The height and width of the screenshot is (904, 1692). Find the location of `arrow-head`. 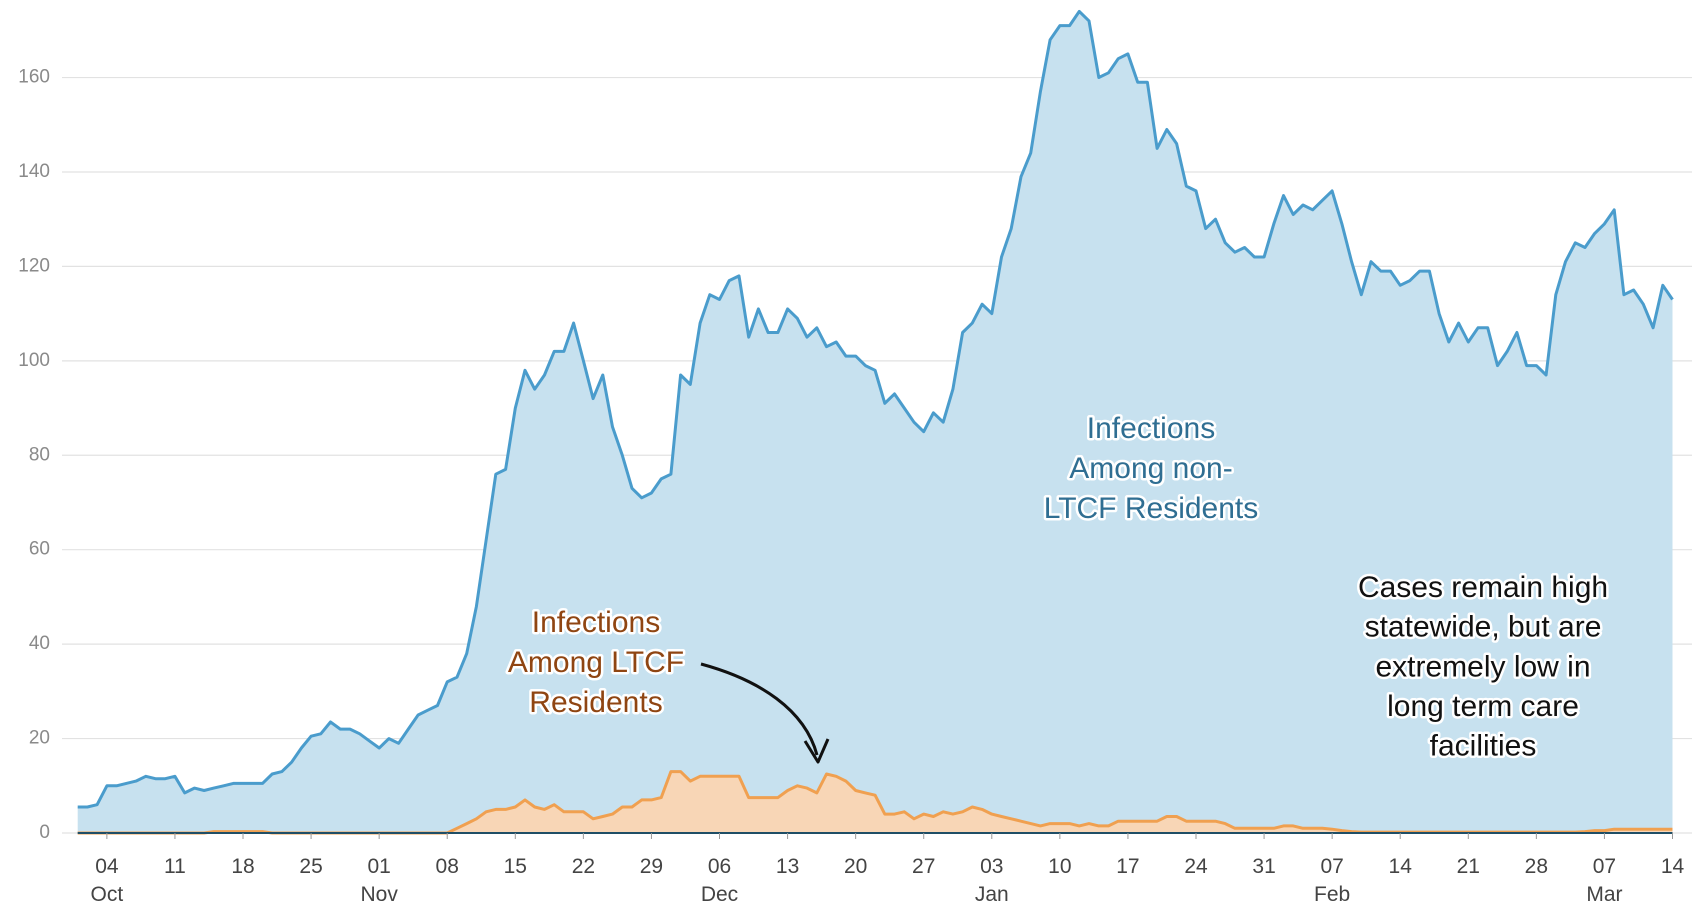

arrow-head is located at coordinates (816, 751).